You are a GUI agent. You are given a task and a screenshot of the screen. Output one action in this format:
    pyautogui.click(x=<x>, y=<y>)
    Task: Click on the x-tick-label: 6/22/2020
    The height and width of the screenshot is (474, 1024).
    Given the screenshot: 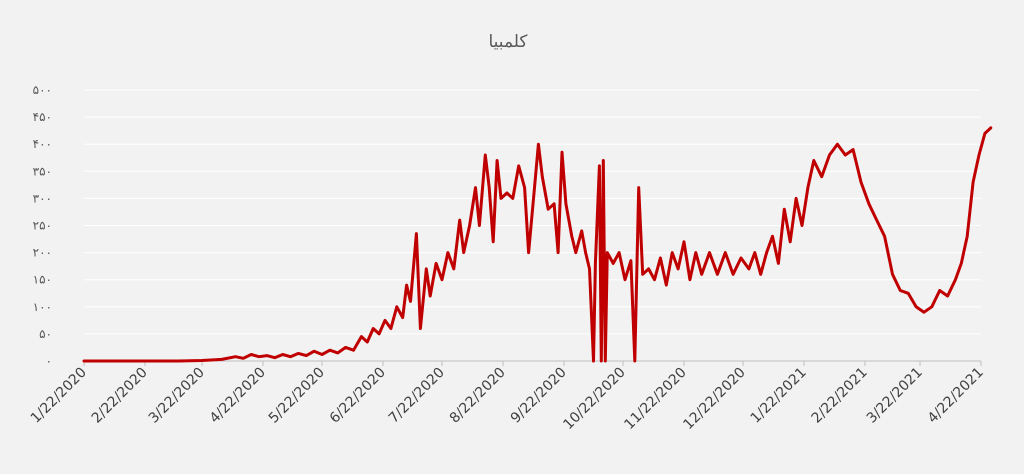 What is the action you would take?
    pyautogui.click(x=358, y=396)
    